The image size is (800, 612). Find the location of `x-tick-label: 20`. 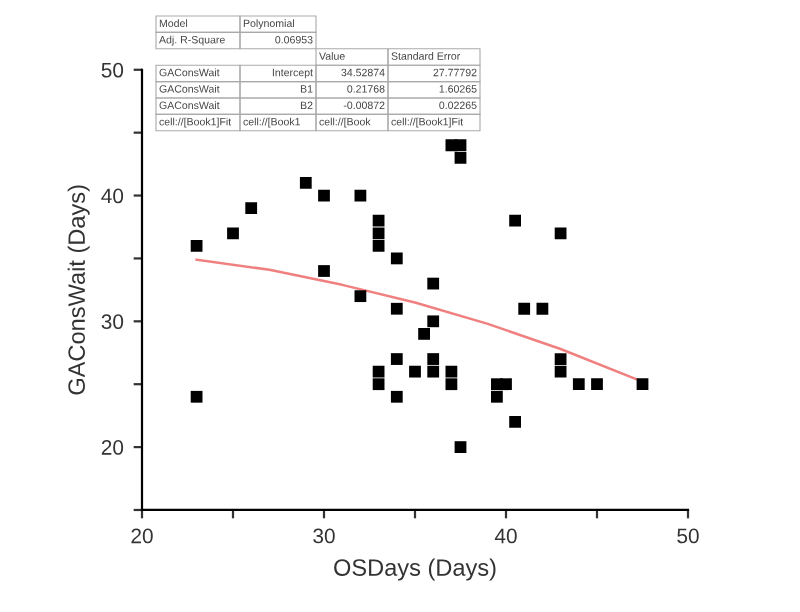

x-tick-label: 20 is located at coordinates (142, 536).